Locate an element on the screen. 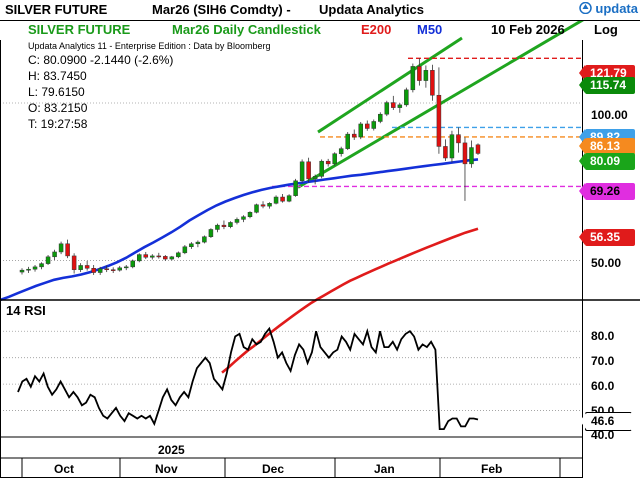 Image resolution: width=640 pixels, height=480 pixels. price-axis-label: 50.00 is located at coordinates (606, 263).